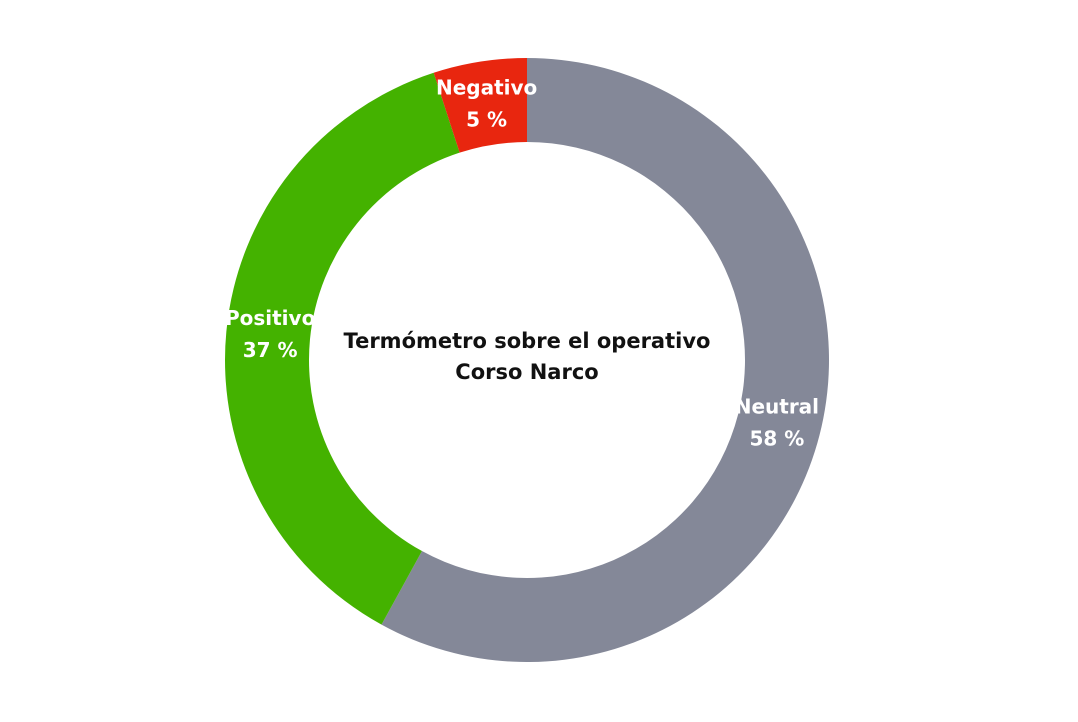  Describe the element at coordinates (486, 88) in the screenshot. I see `slice-category-label: Negativo` at that location.